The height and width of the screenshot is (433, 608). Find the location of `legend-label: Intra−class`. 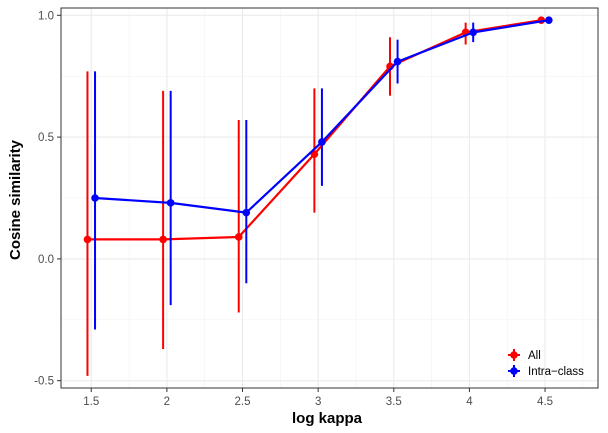

legend-label: Intra−class is located at coordinates (556, 372).